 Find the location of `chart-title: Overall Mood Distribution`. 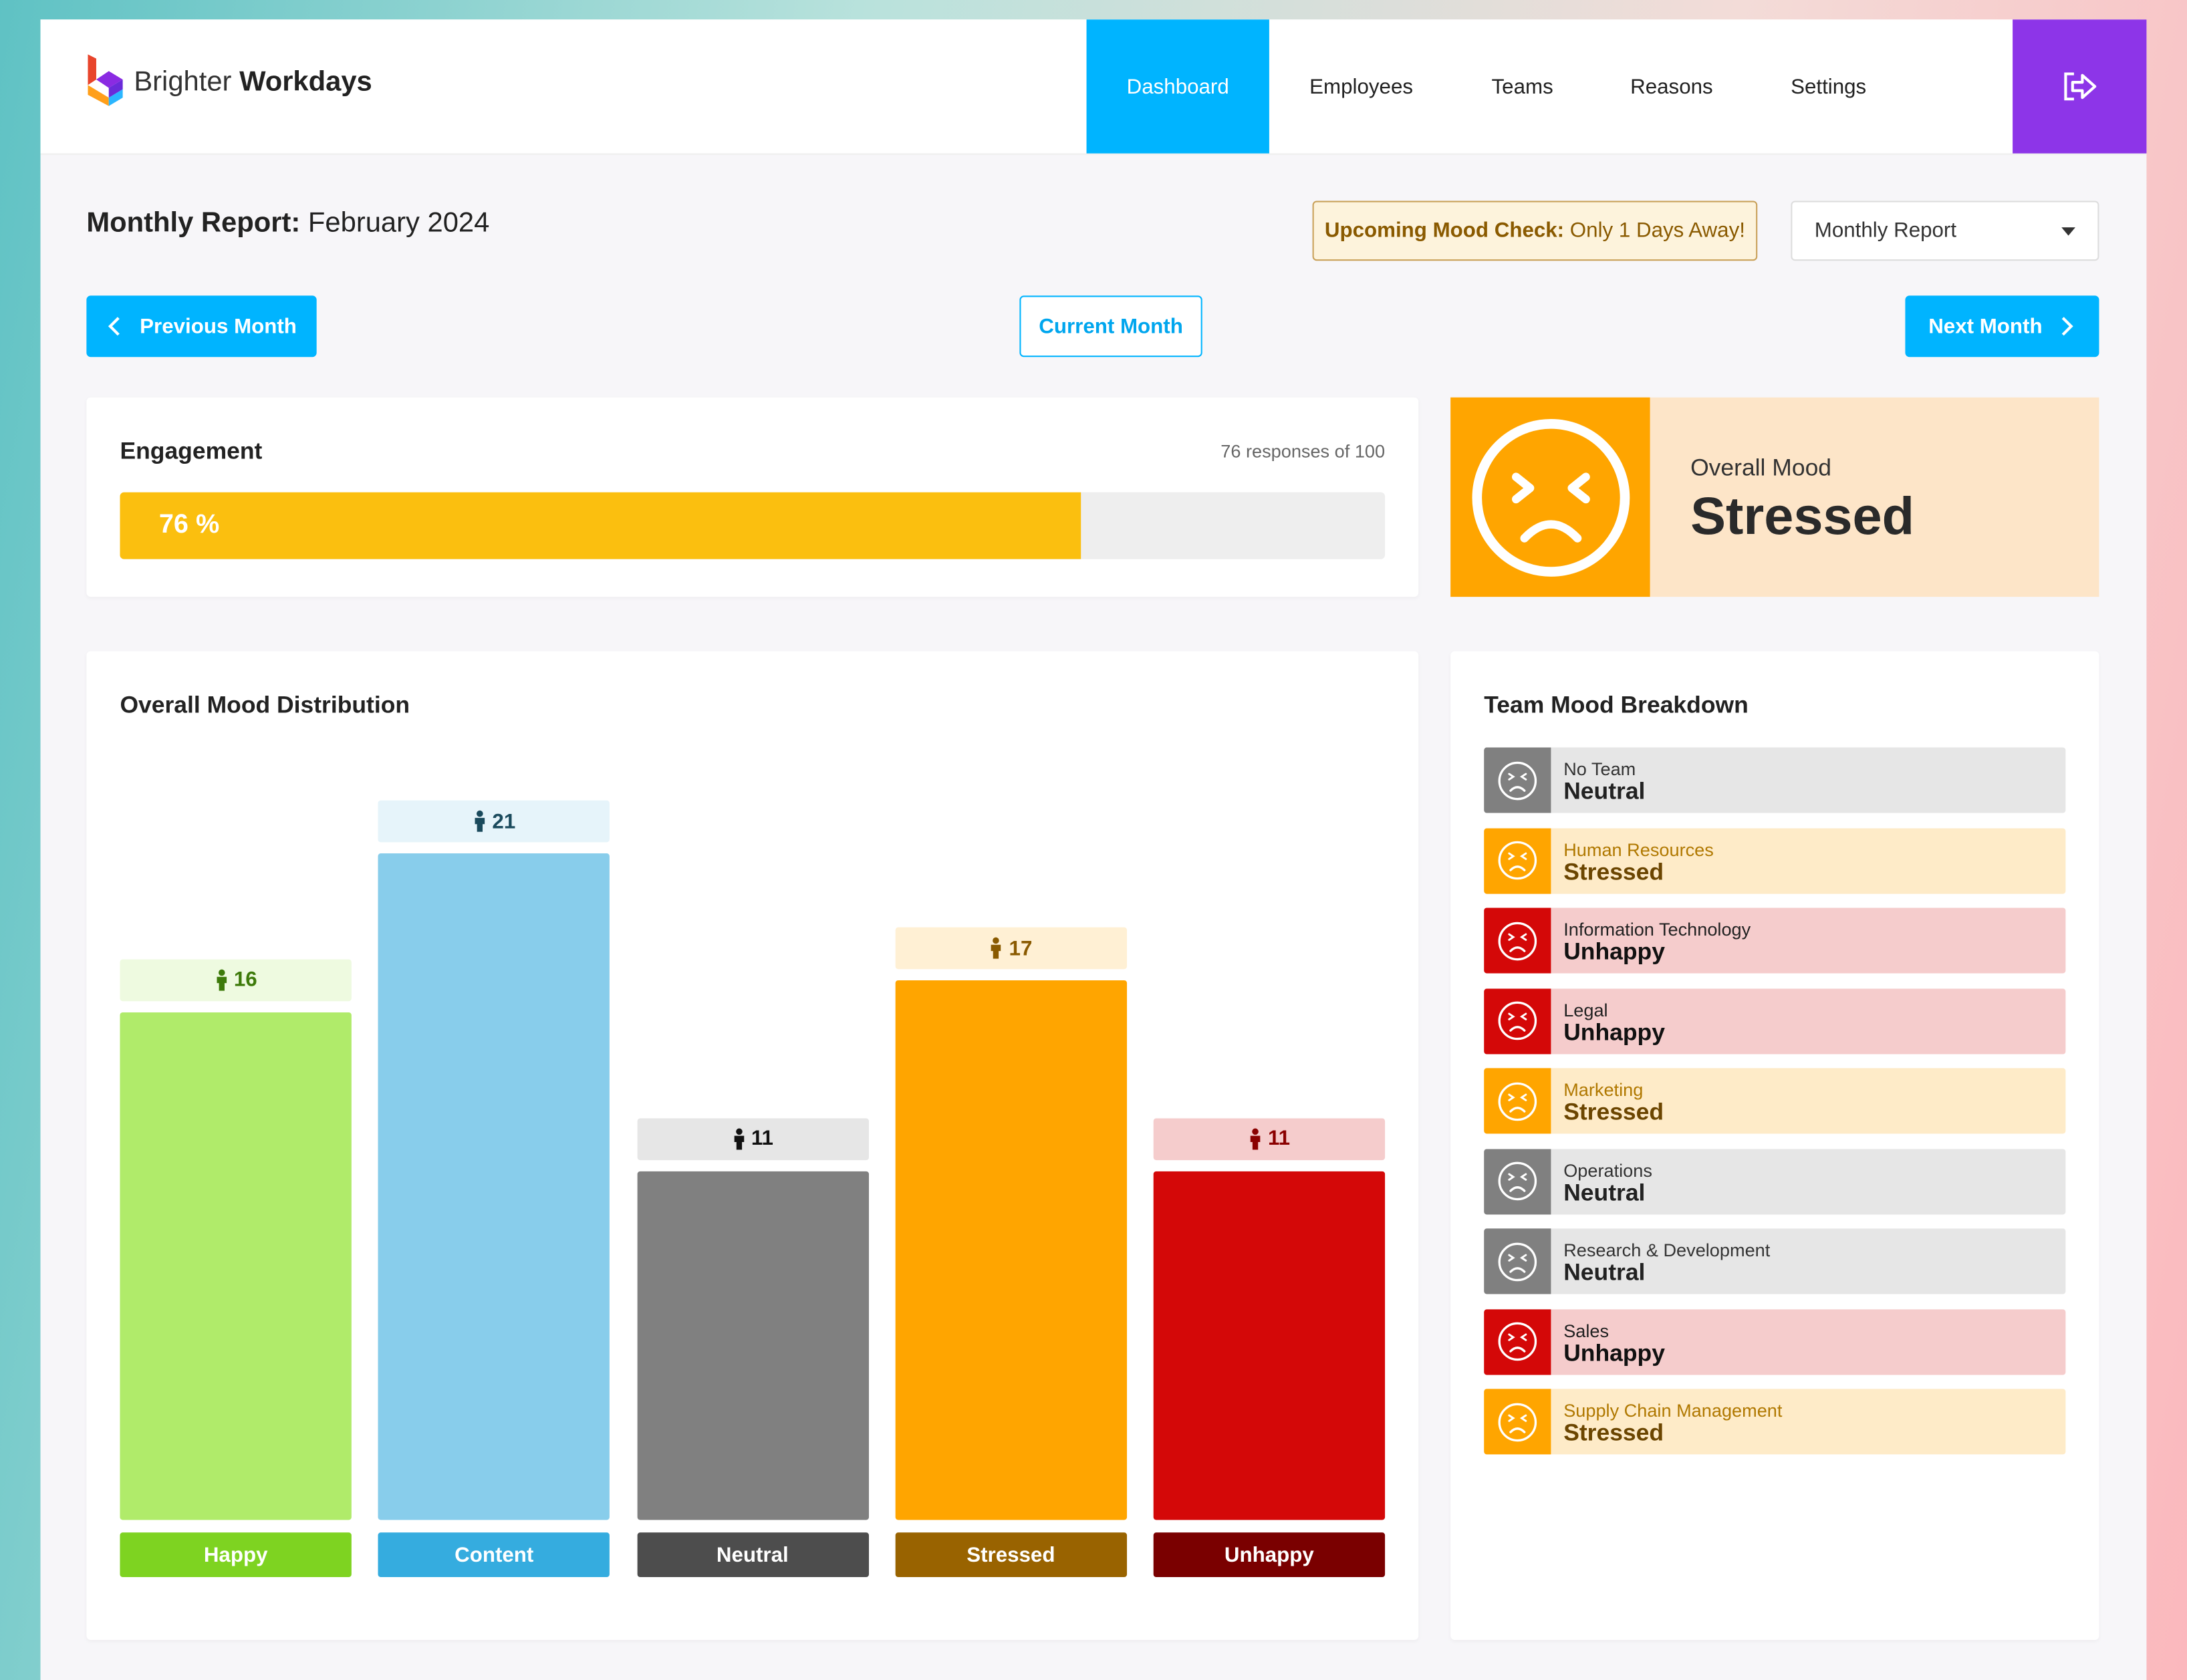

chart-title: Overall Mood Distribution is located at coordinates (265, 705).